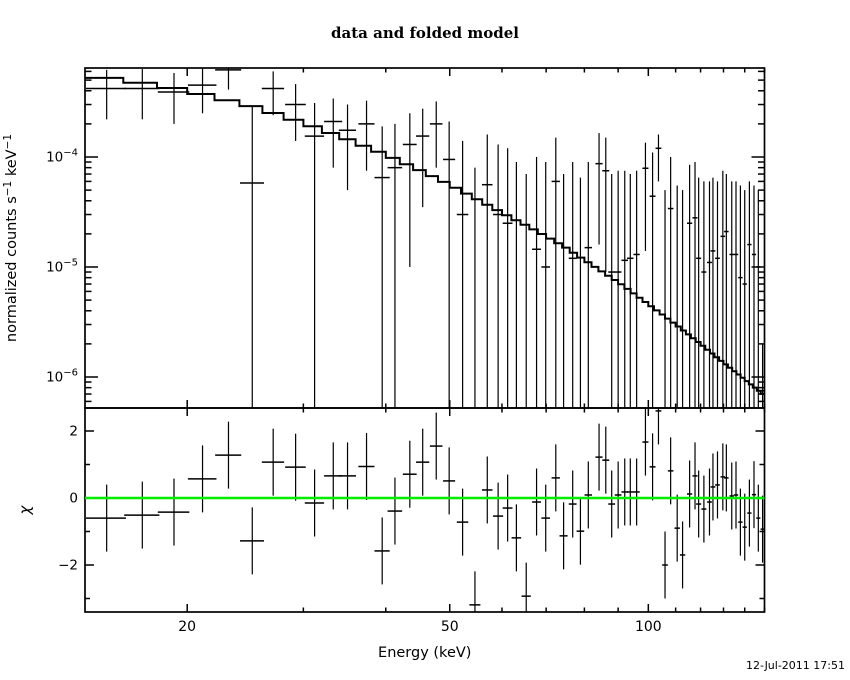 The width and height of the screenshot is (850, 680). Describe the element at coordinates (73, 432) in the screenshot. I see `chi-tick-label: 2` at that location.